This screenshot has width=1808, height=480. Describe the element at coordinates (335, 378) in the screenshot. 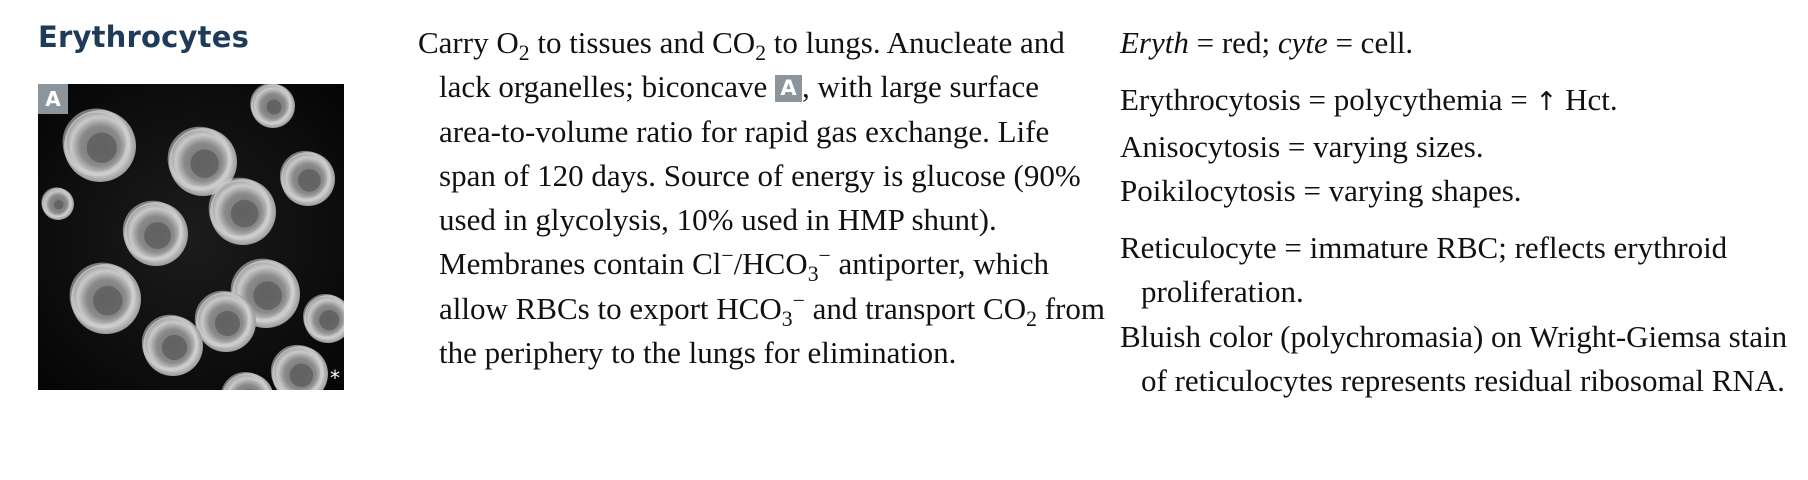

I see `image-corner-mark: *` at that location.